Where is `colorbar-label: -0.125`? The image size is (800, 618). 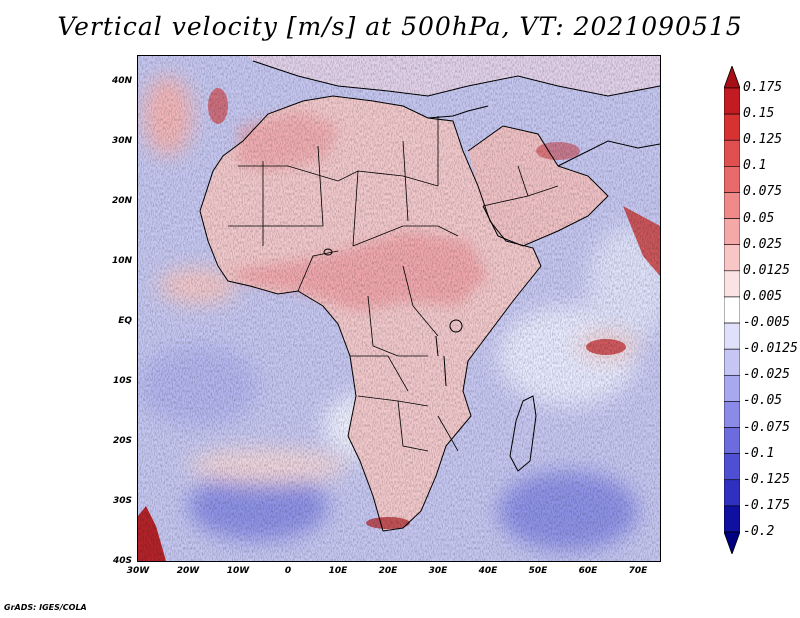
colorbar-label: -0.125 is located at coordinates (766, 479).